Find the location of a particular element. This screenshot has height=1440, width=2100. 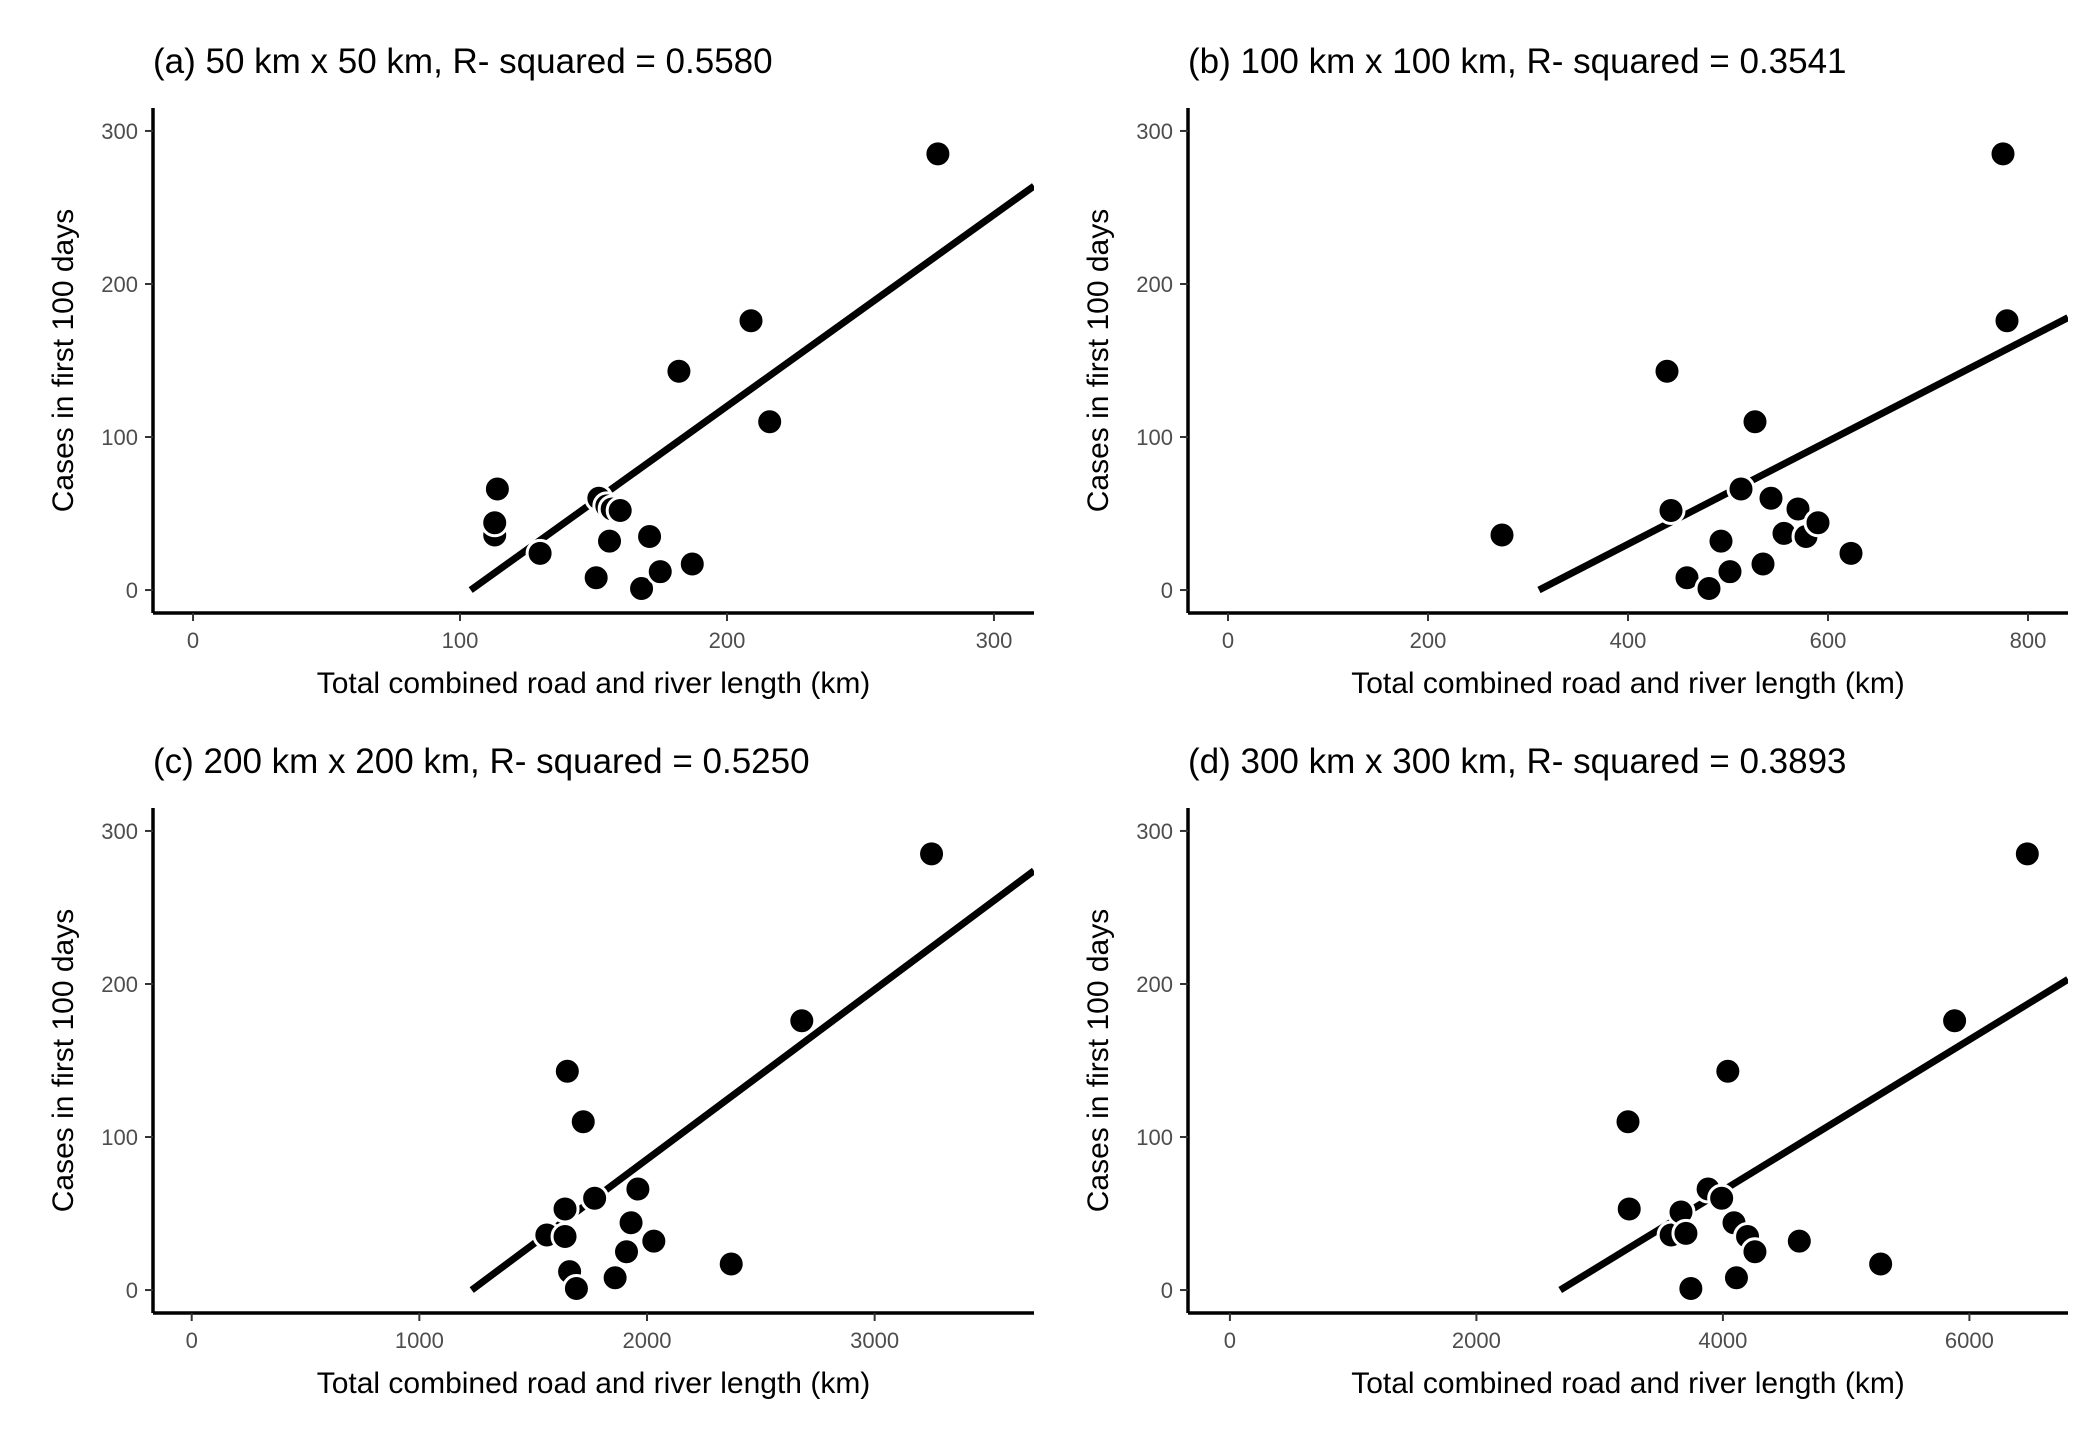

panel-b-points is located at coordinates (1754, 371).